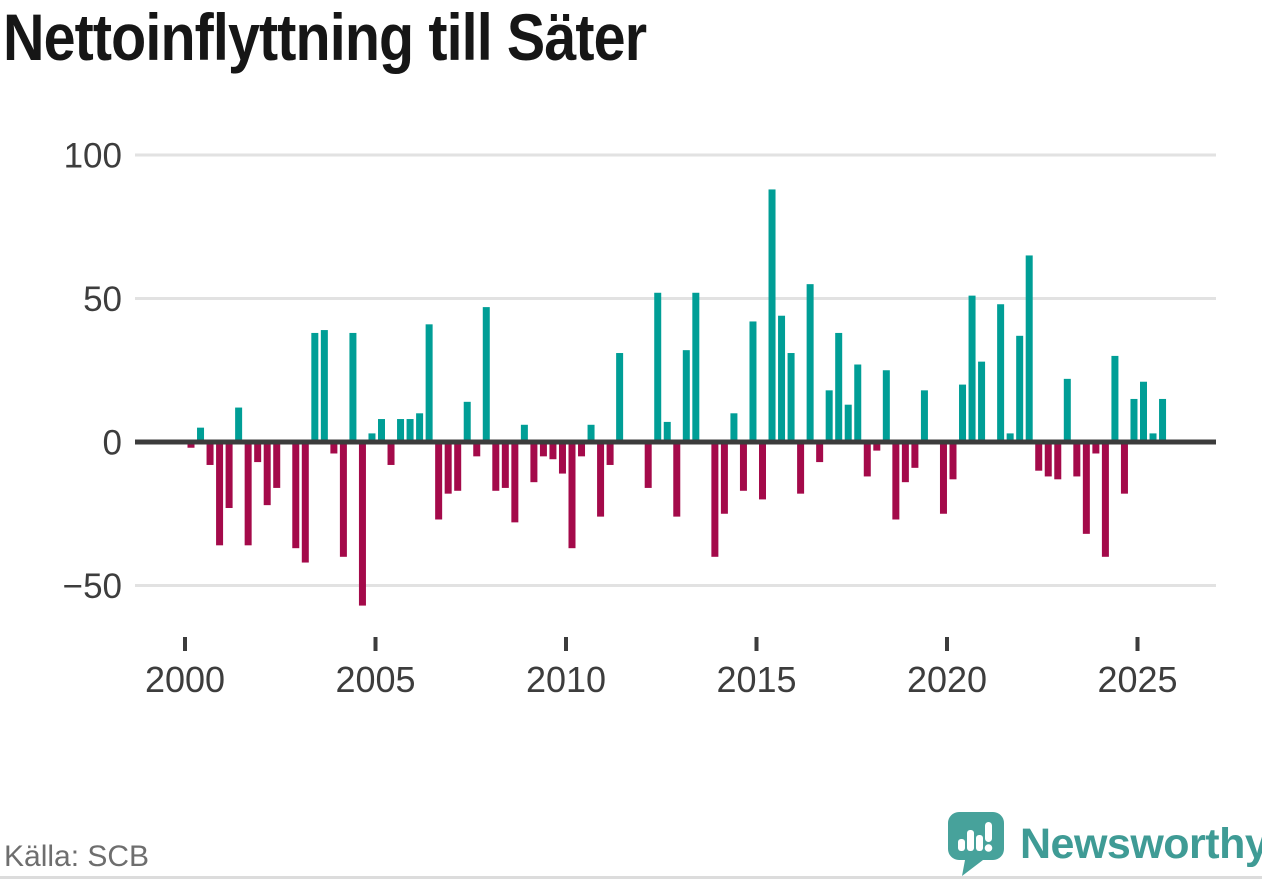  What do you see at coordinates (724, 478) in the screenshot?
I see `bar-2014-Q1` at bounding box center [724, 478].